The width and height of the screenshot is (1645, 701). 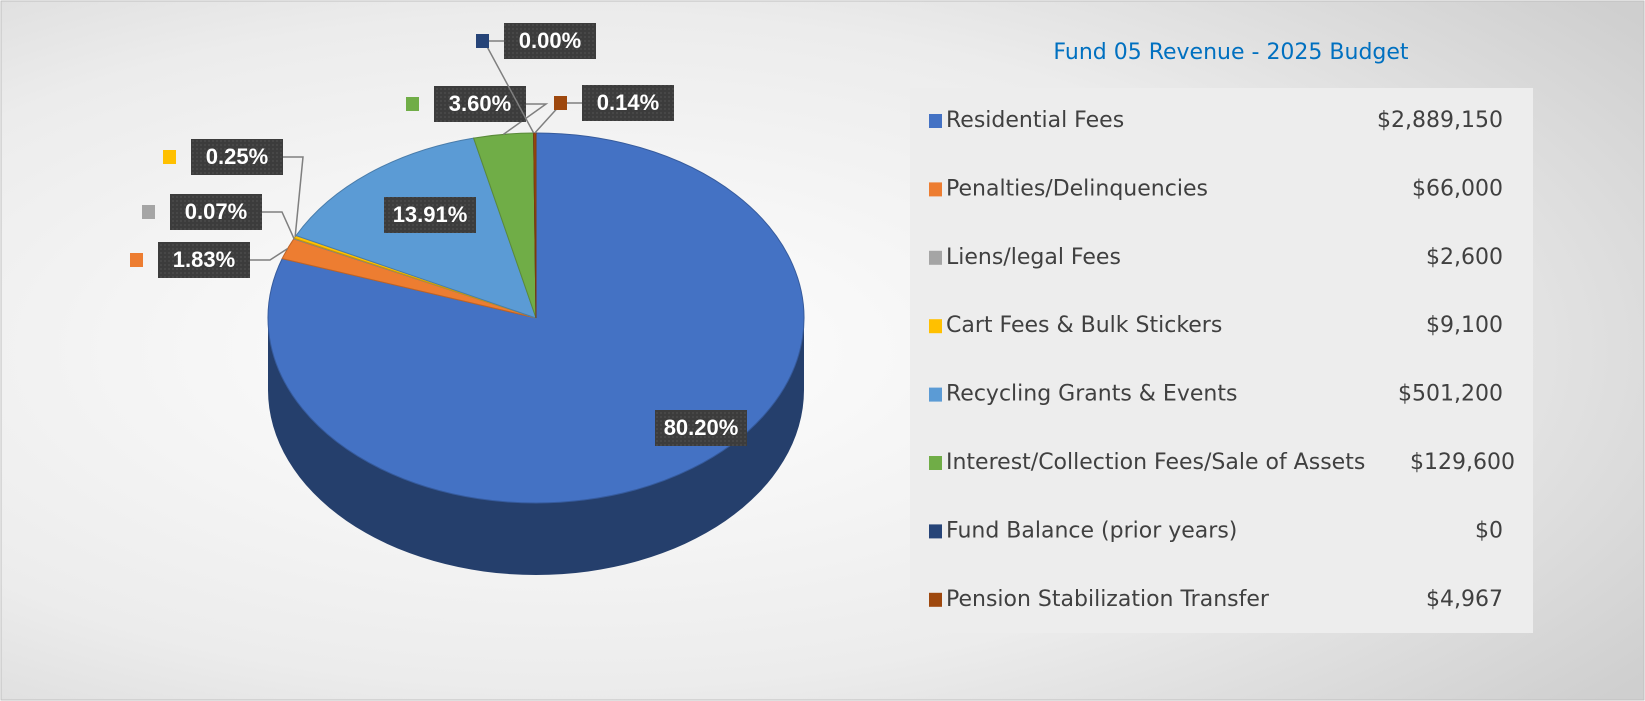 What do you see at coordinates (1489, 530) in the screenshot?
I see `legend-amount: $0` at bounding box center [1489, 530].